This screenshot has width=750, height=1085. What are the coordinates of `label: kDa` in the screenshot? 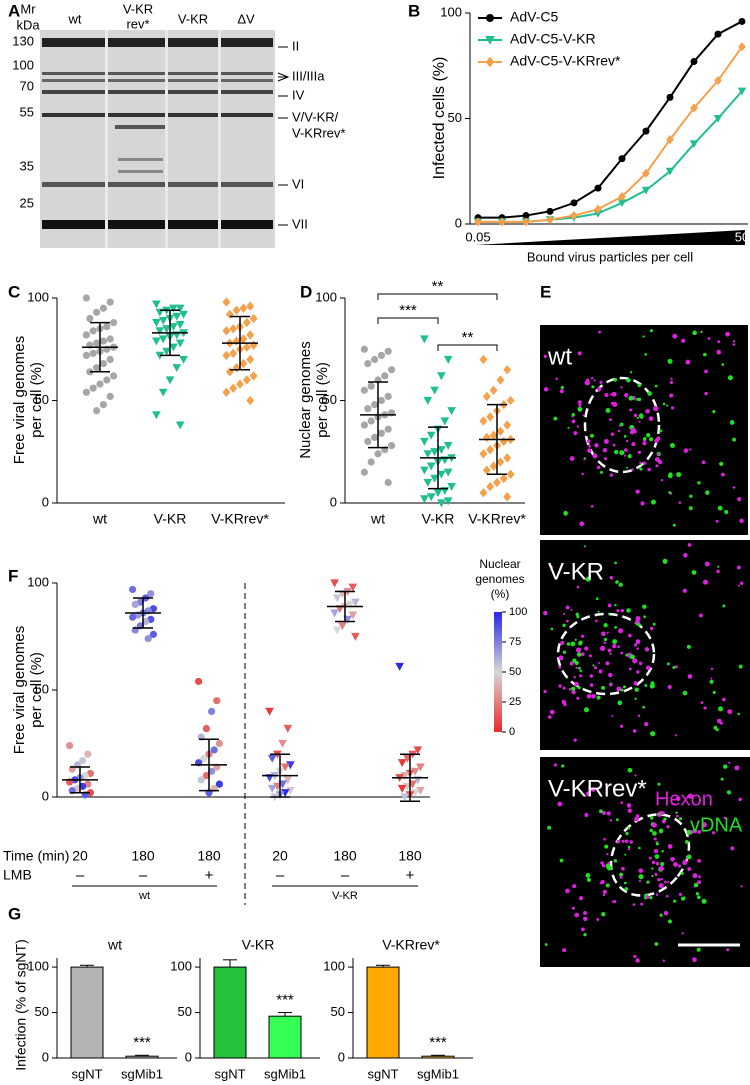 It's located at (28, 24).